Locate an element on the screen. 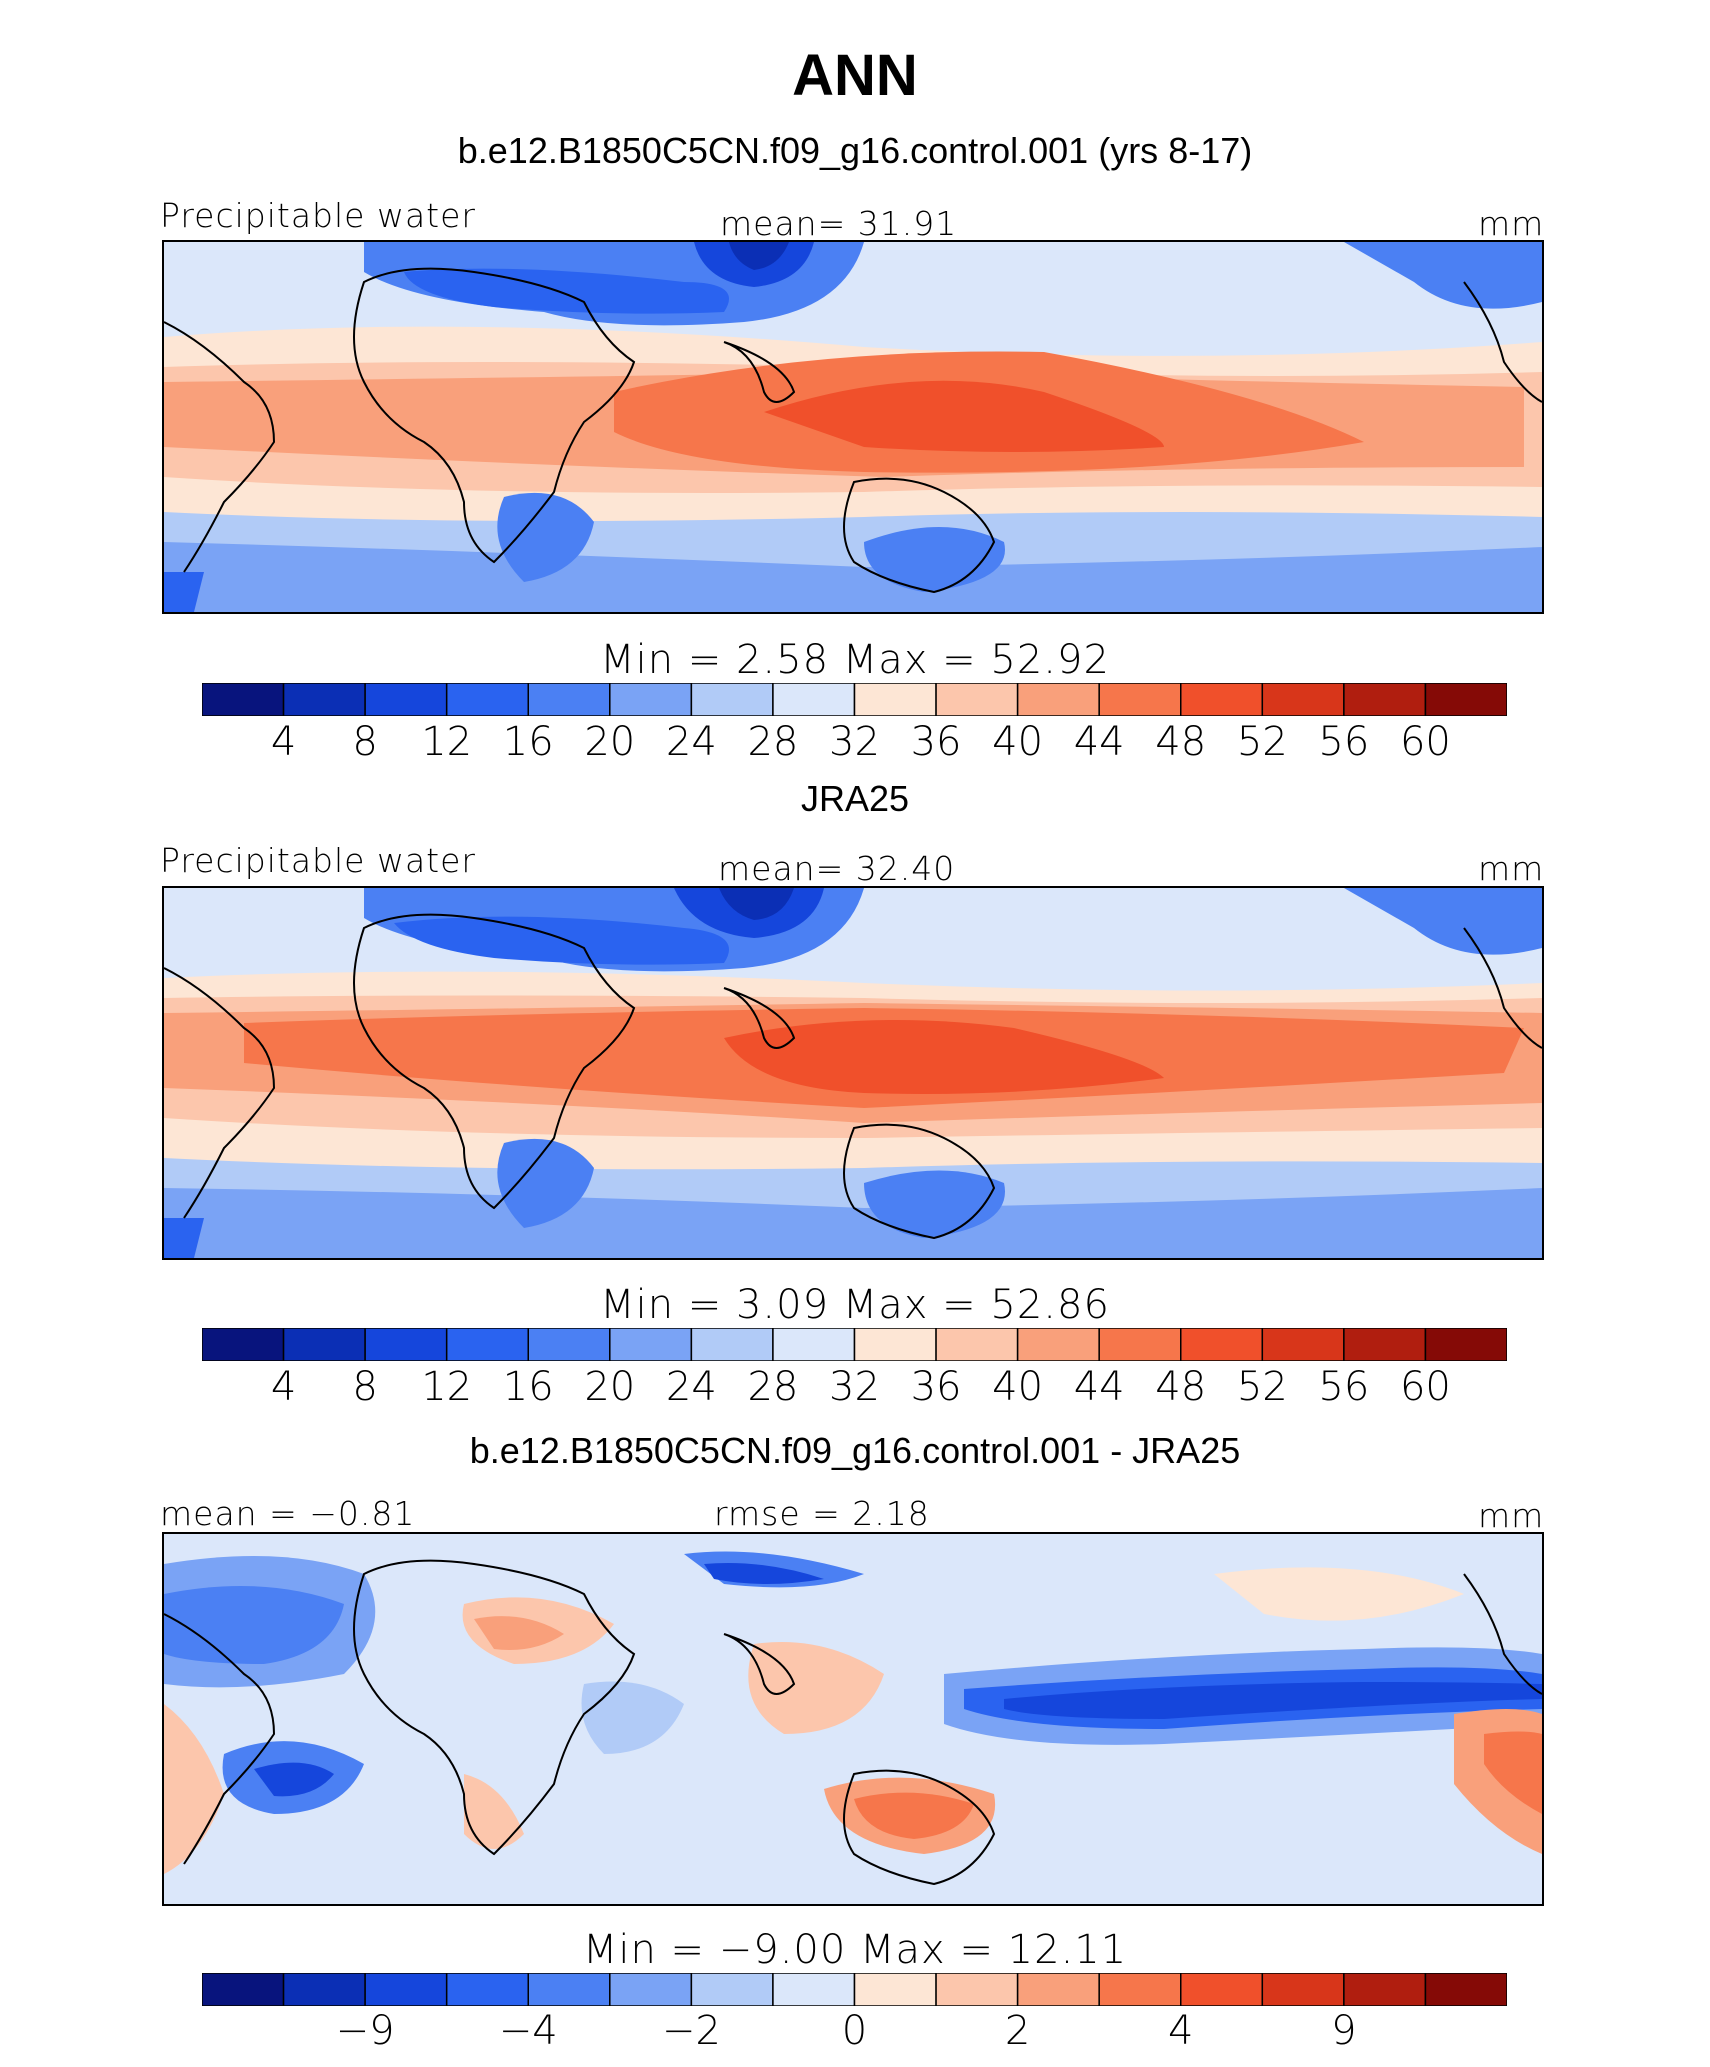 The image size is (1710, 2067). panel-3-units-label: mm is located at coordinates (1511, 1515).